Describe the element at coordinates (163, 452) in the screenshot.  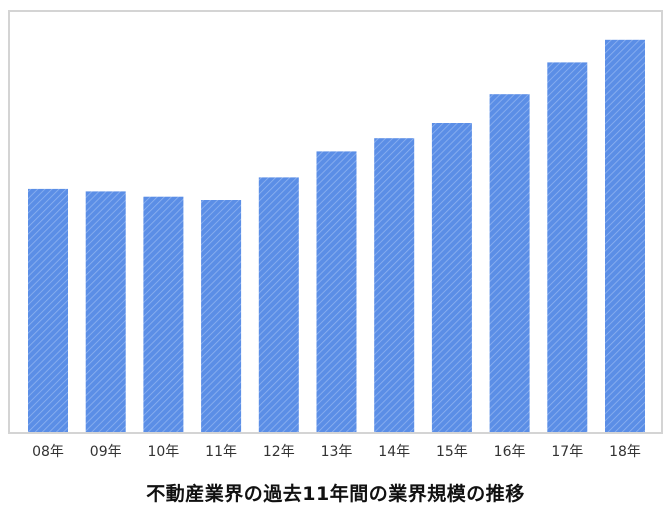
I see `x-tick-label: 10年` at that location.